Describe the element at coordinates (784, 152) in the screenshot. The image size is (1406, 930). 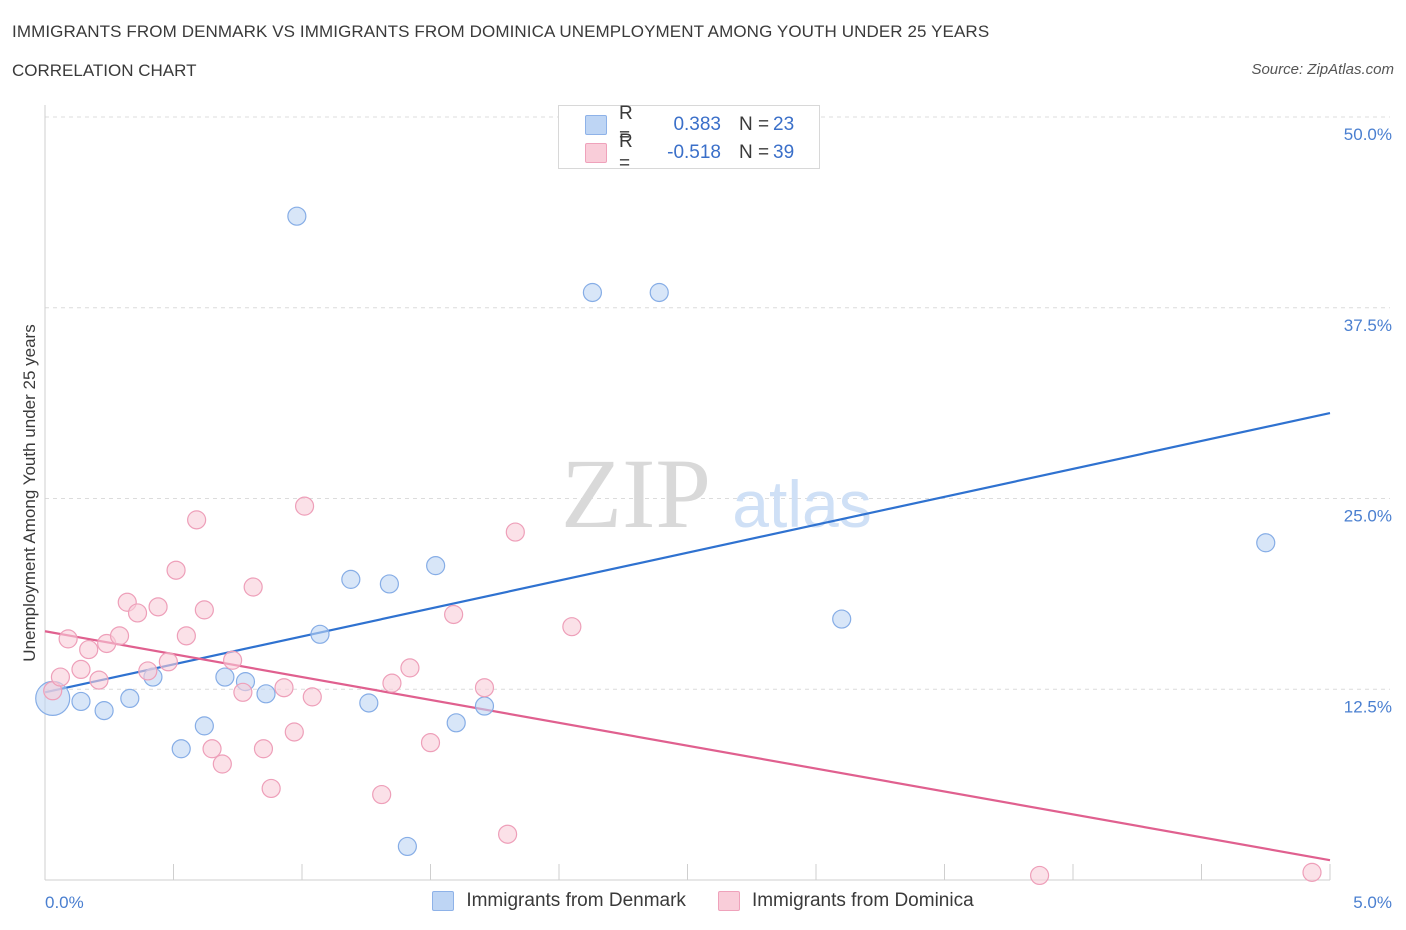
I see `legend-n-value: 39` at that location.